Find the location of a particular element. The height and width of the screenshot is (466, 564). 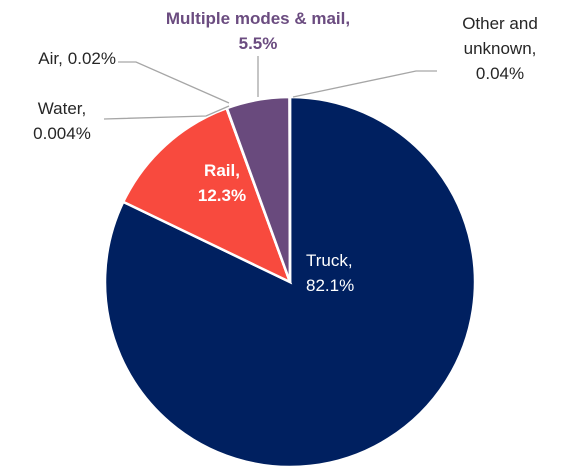

pie-slice is located at coordinates (207, 195).